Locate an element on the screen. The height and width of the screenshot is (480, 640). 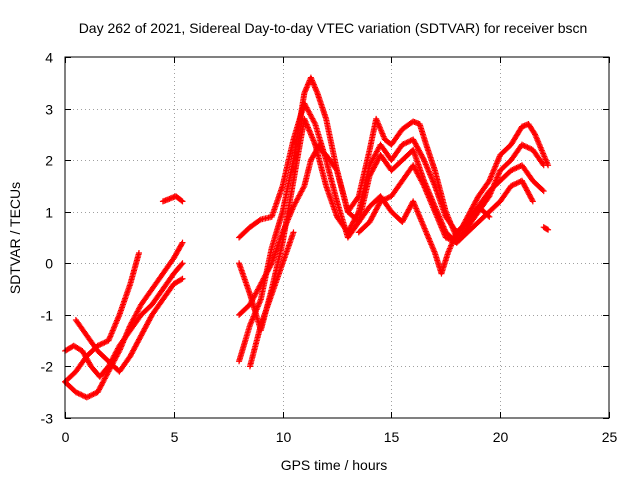
x-tick-label: 15 is located at coordinates (392, 437).